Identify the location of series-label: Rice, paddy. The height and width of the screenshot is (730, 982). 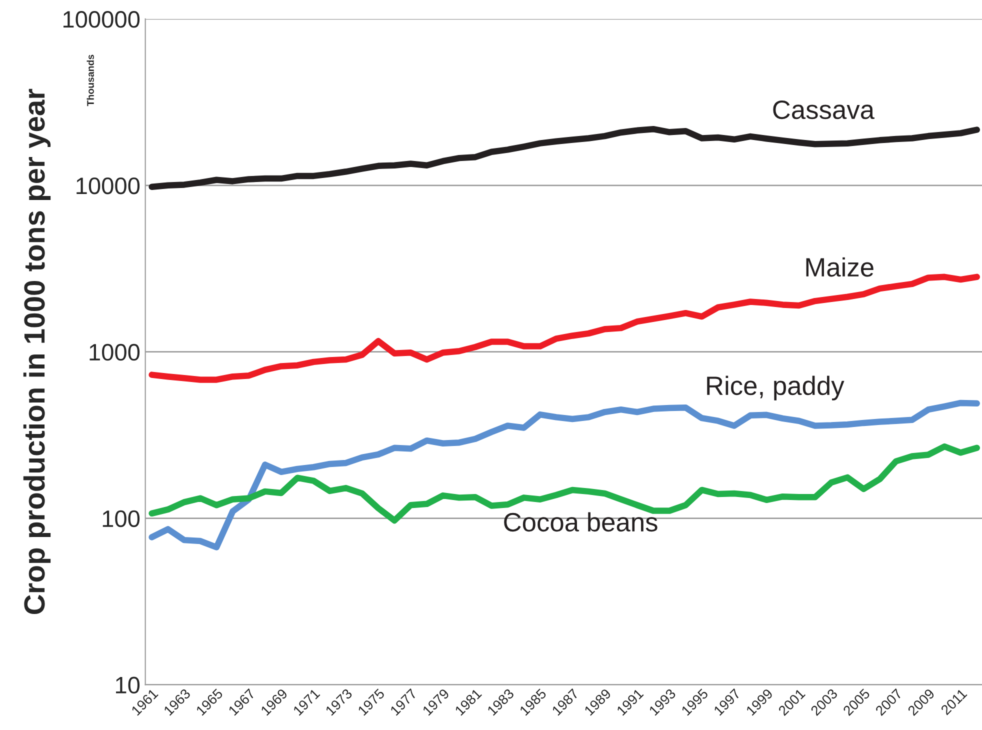
(775, 388).